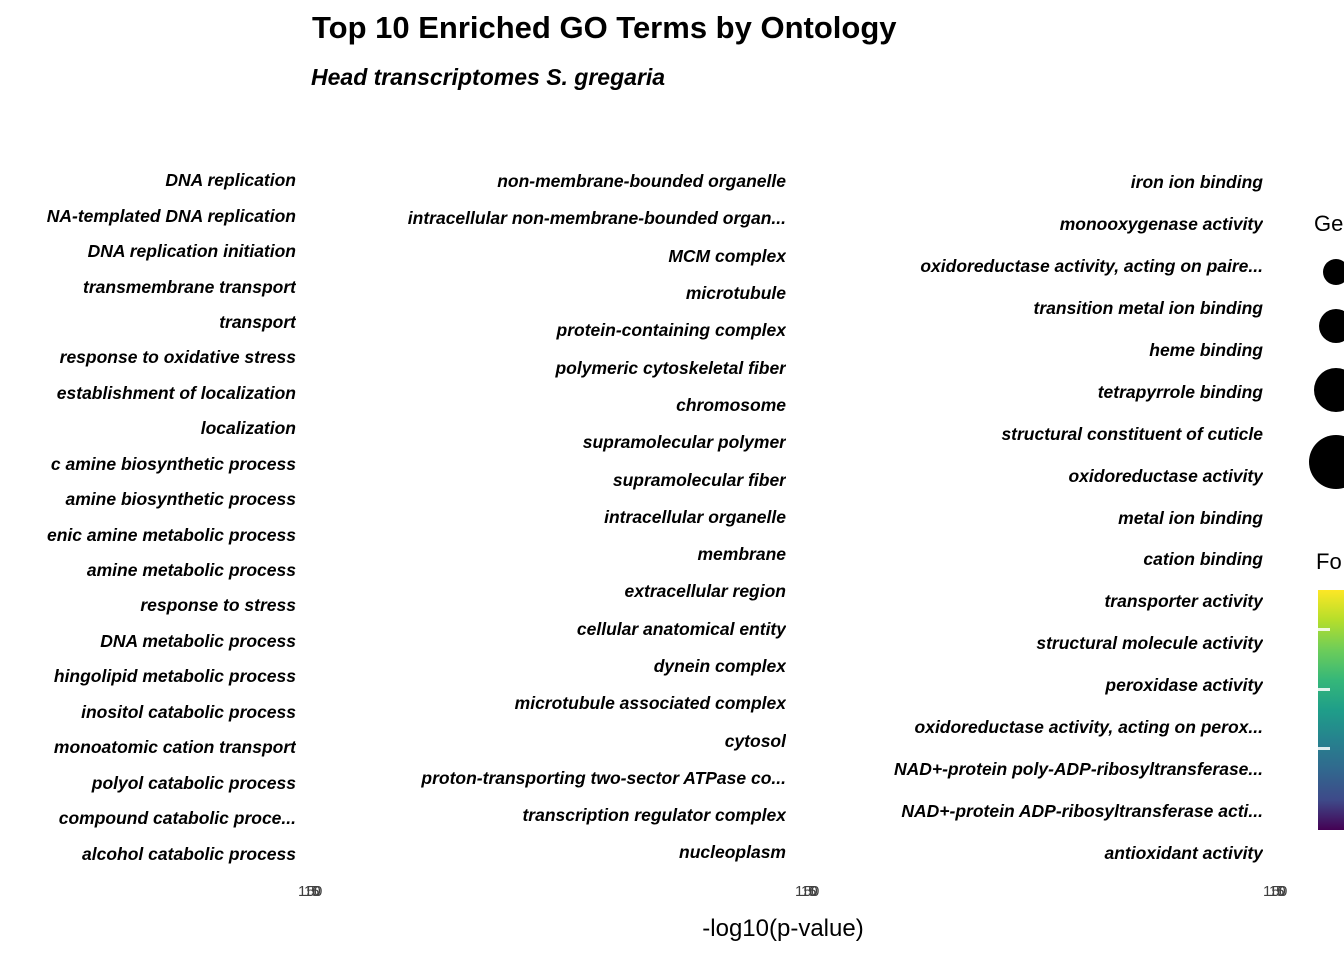  I want to click on go-term-label: antioxidant activity, so click(1183, 852).